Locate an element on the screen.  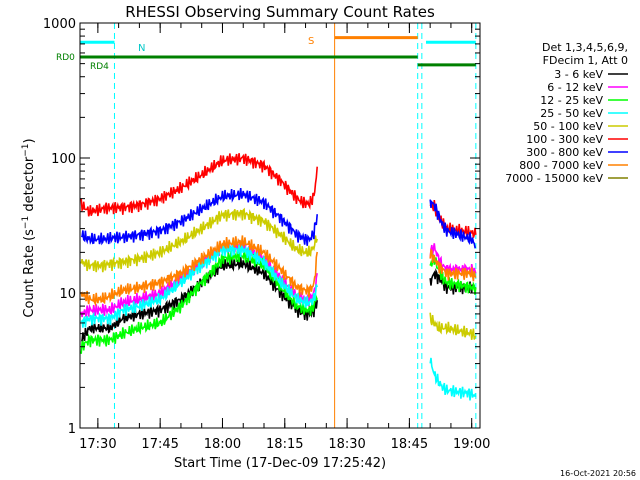
flag-label-s: S is located at coordinates (311, 41).